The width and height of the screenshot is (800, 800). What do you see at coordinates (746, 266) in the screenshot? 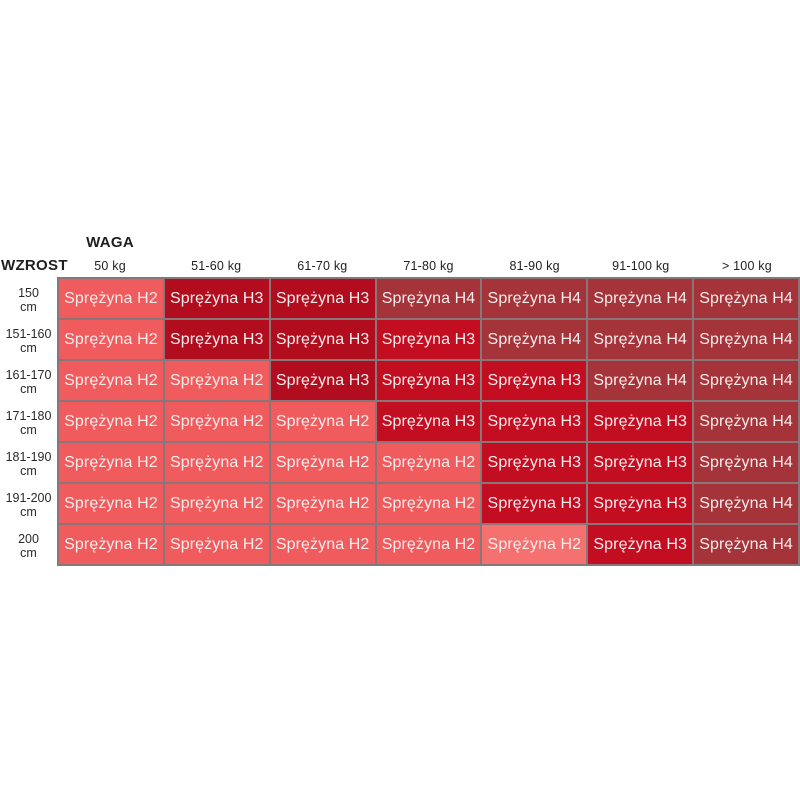
I see `column-header: > 100 kg` at bounding box center [746, 266].